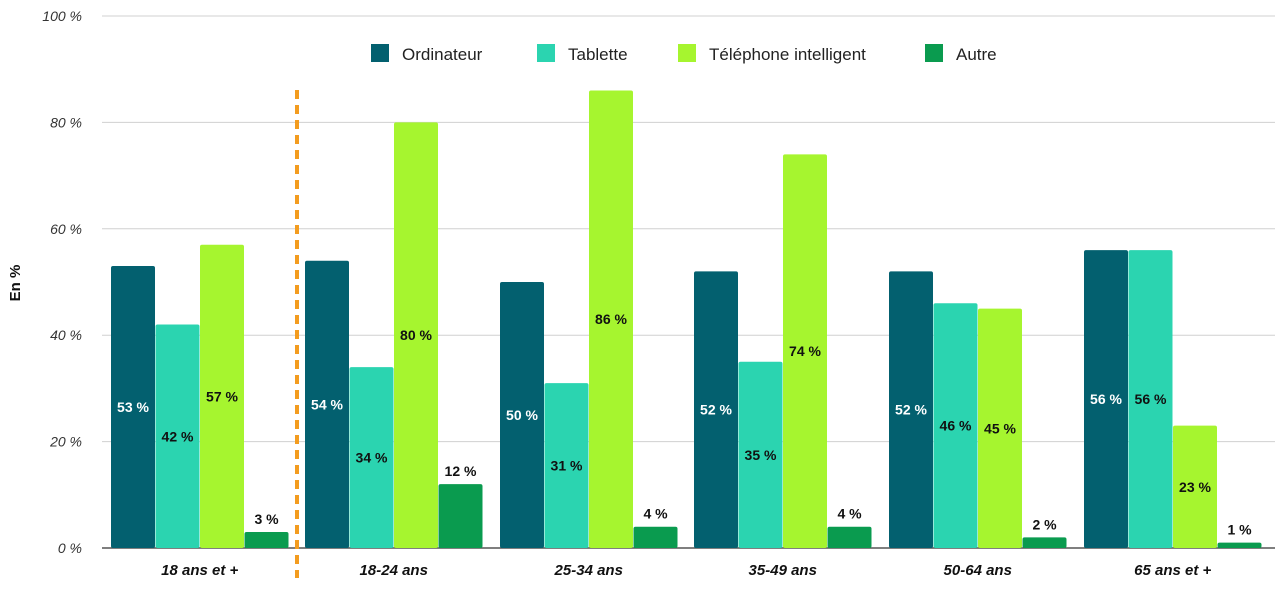 This screenshot has height=593, width=1288. I want to click on y-tick-label: 0 %, so click(70, 548).